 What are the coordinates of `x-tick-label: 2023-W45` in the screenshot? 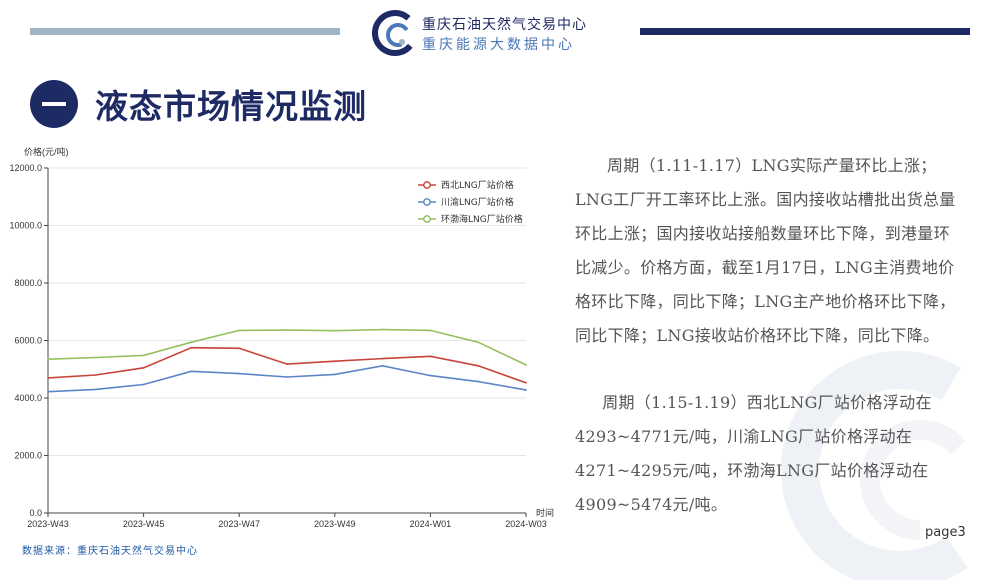 It's located at (144, 524).